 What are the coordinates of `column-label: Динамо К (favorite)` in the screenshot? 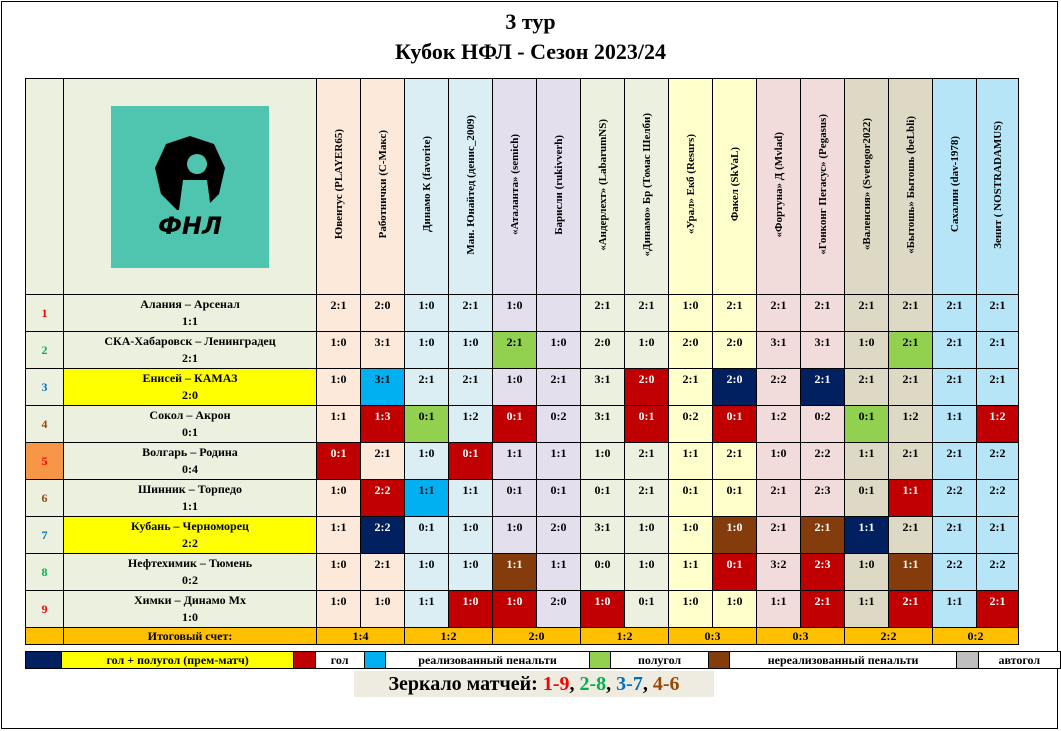 It's located at (426, 184).